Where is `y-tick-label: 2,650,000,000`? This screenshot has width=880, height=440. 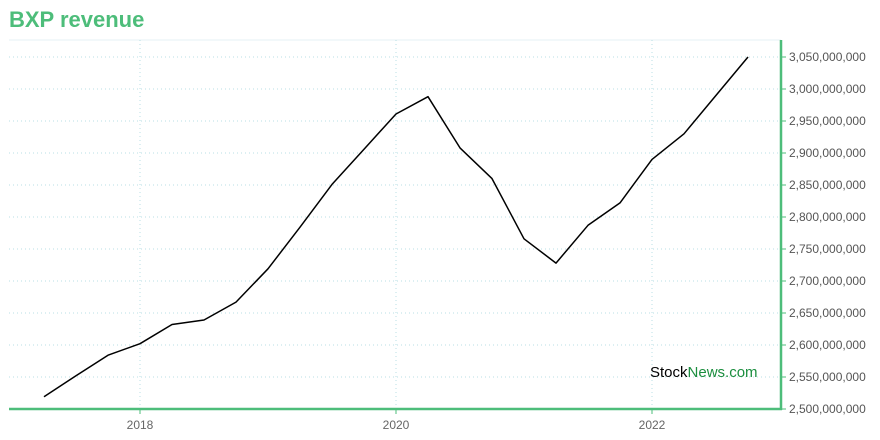 y-tick-label: 2,650,000,000 is located at coordinates (827, 313).